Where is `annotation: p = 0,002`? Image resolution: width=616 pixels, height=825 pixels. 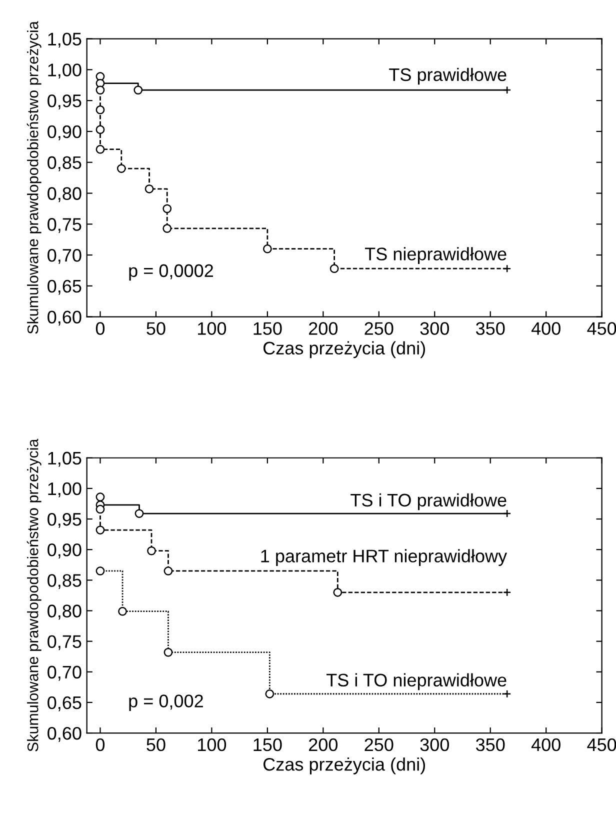 annotation: p = 0,002 is located at coordinates (166, 702).